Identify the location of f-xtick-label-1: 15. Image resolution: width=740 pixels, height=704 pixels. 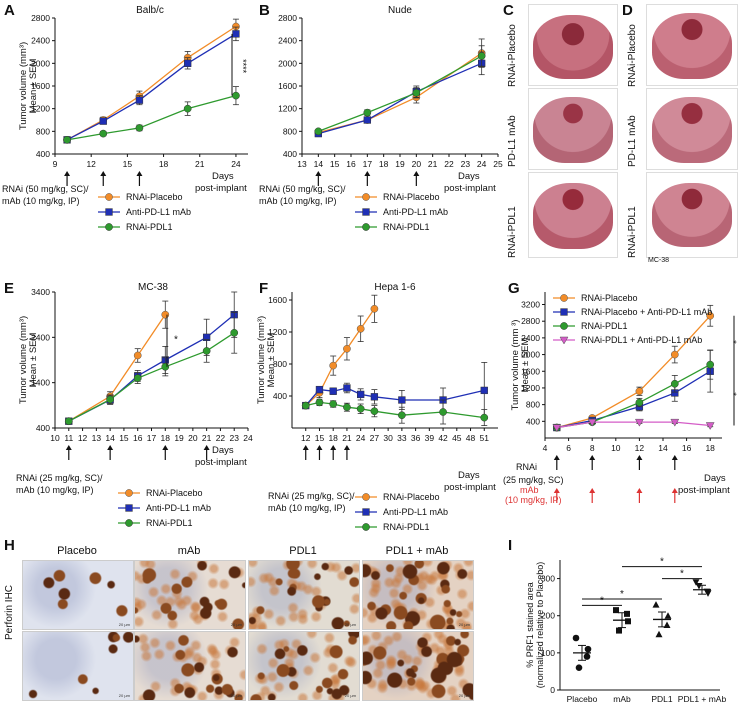
(320, 438).